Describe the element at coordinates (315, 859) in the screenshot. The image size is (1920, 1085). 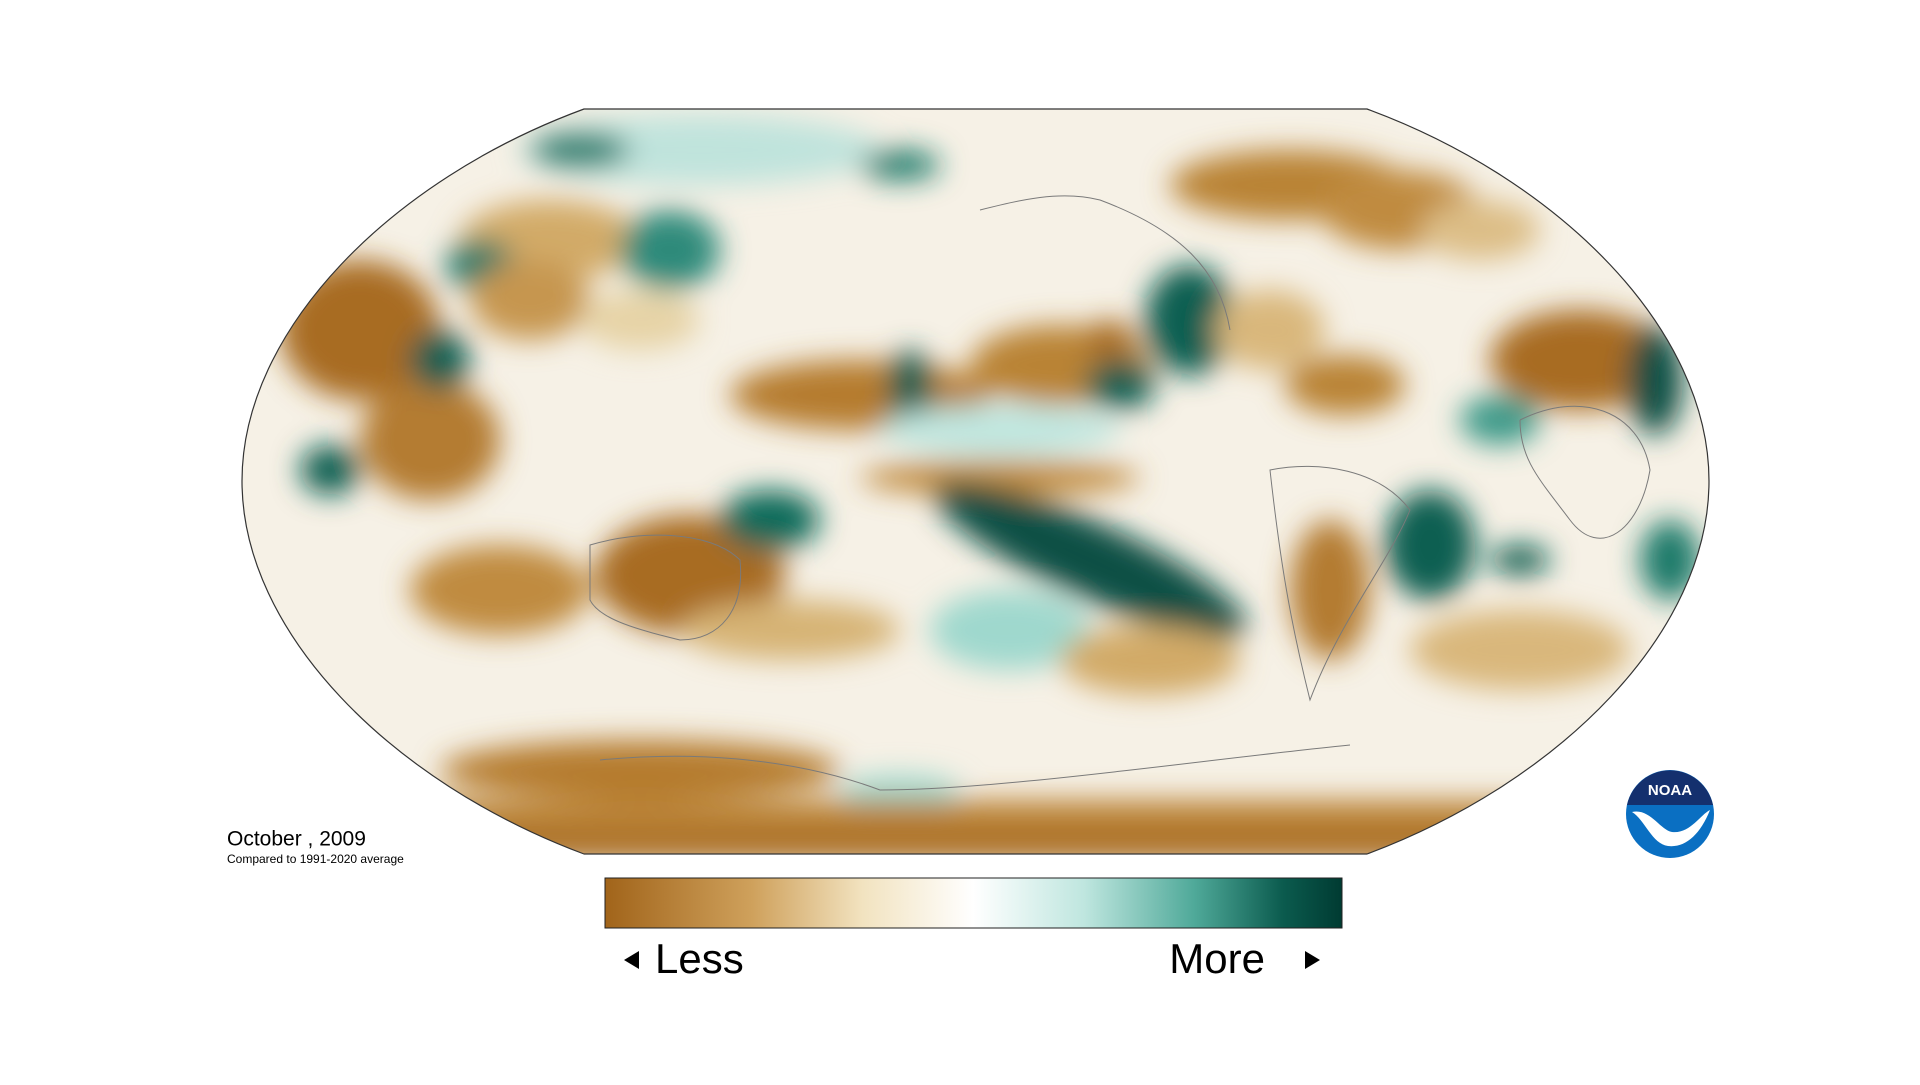
I see `map-subtitle: Compared to 1991-2020 average` at that location.